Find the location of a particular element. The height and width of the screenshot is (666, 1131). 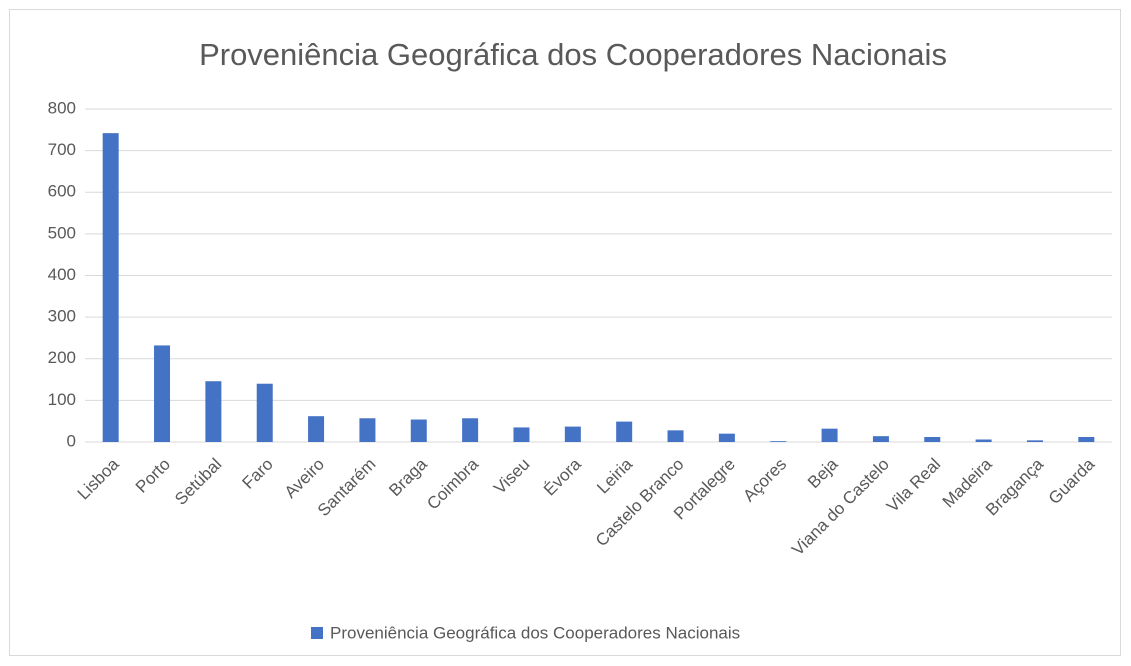

y-tick-label: 400 is located at coordinates (62, 274).